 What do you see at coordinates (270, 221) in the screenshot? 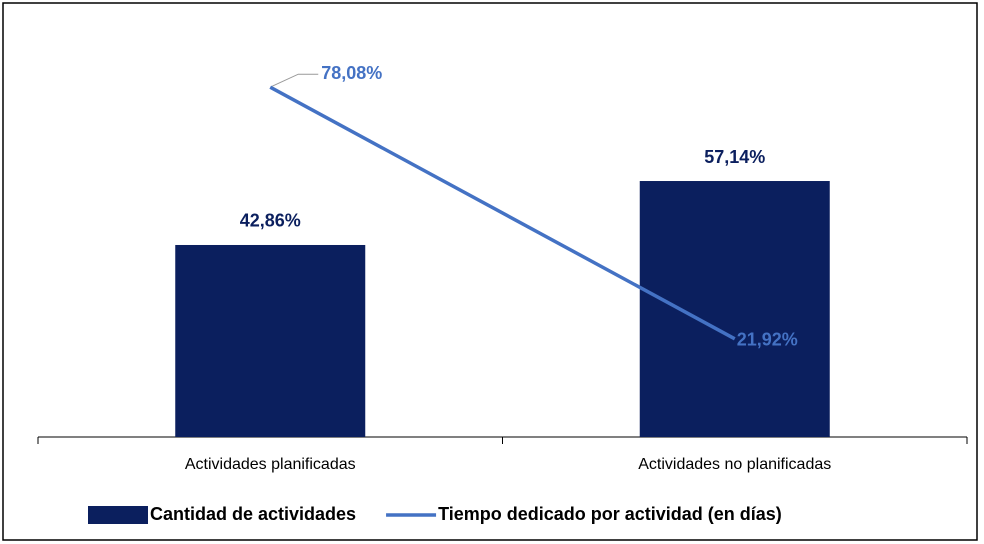
I see `data-label: 42,86%` at bounding box center [270, 221].